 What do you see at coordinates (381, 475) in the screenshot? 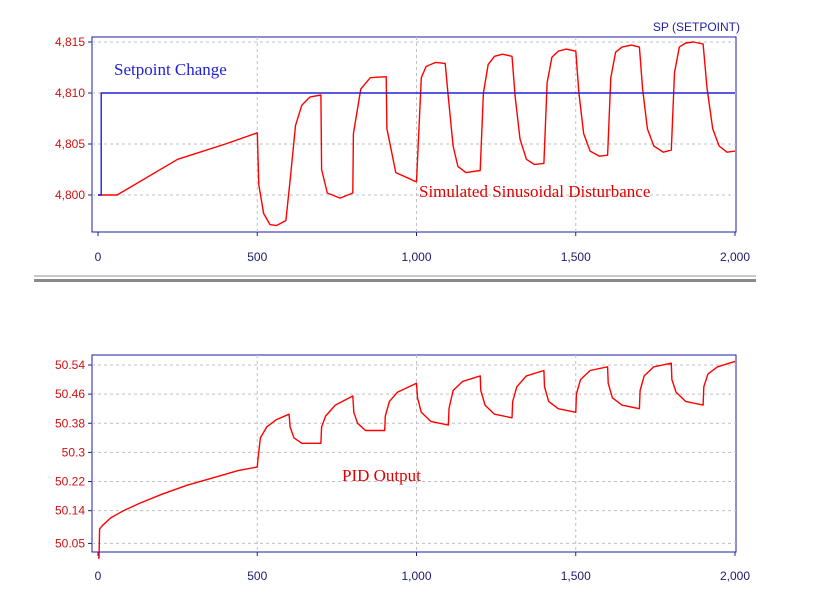
I see `annotation-pid-output: PID Output` at bounding box center [381, 475].